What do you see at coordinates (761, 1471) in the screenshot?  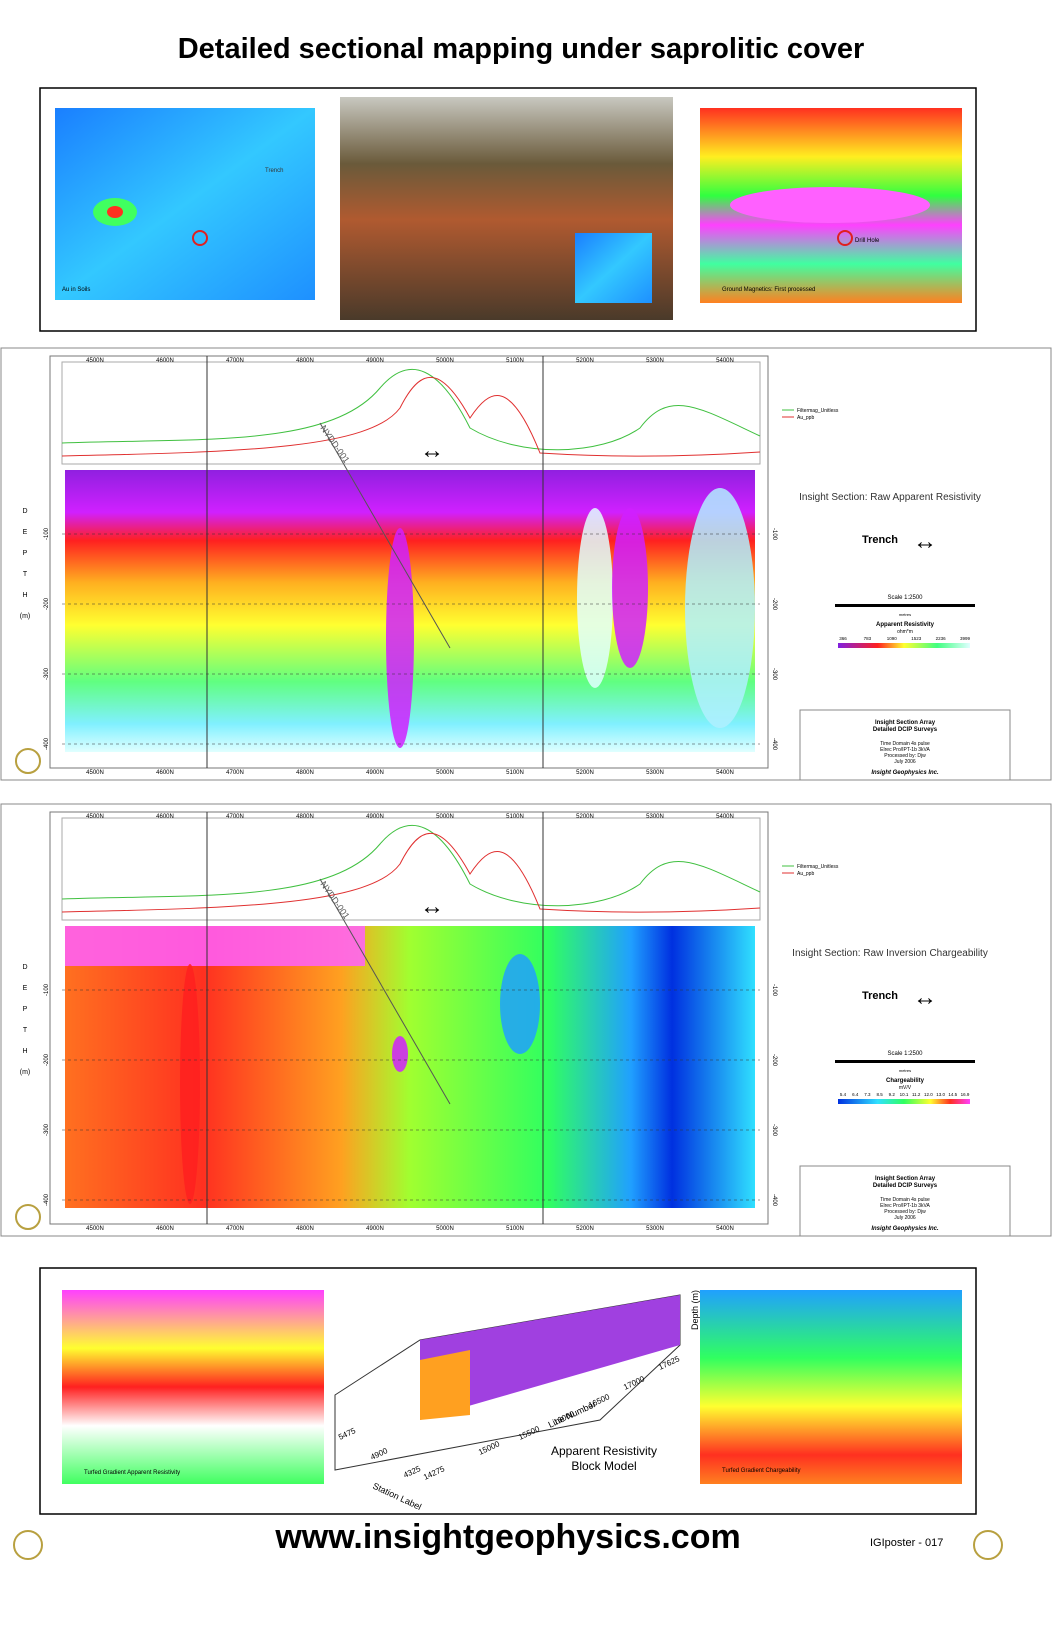 I see `caption: Turfed Gradient Chargeability` at bounding box center [761, 1471].